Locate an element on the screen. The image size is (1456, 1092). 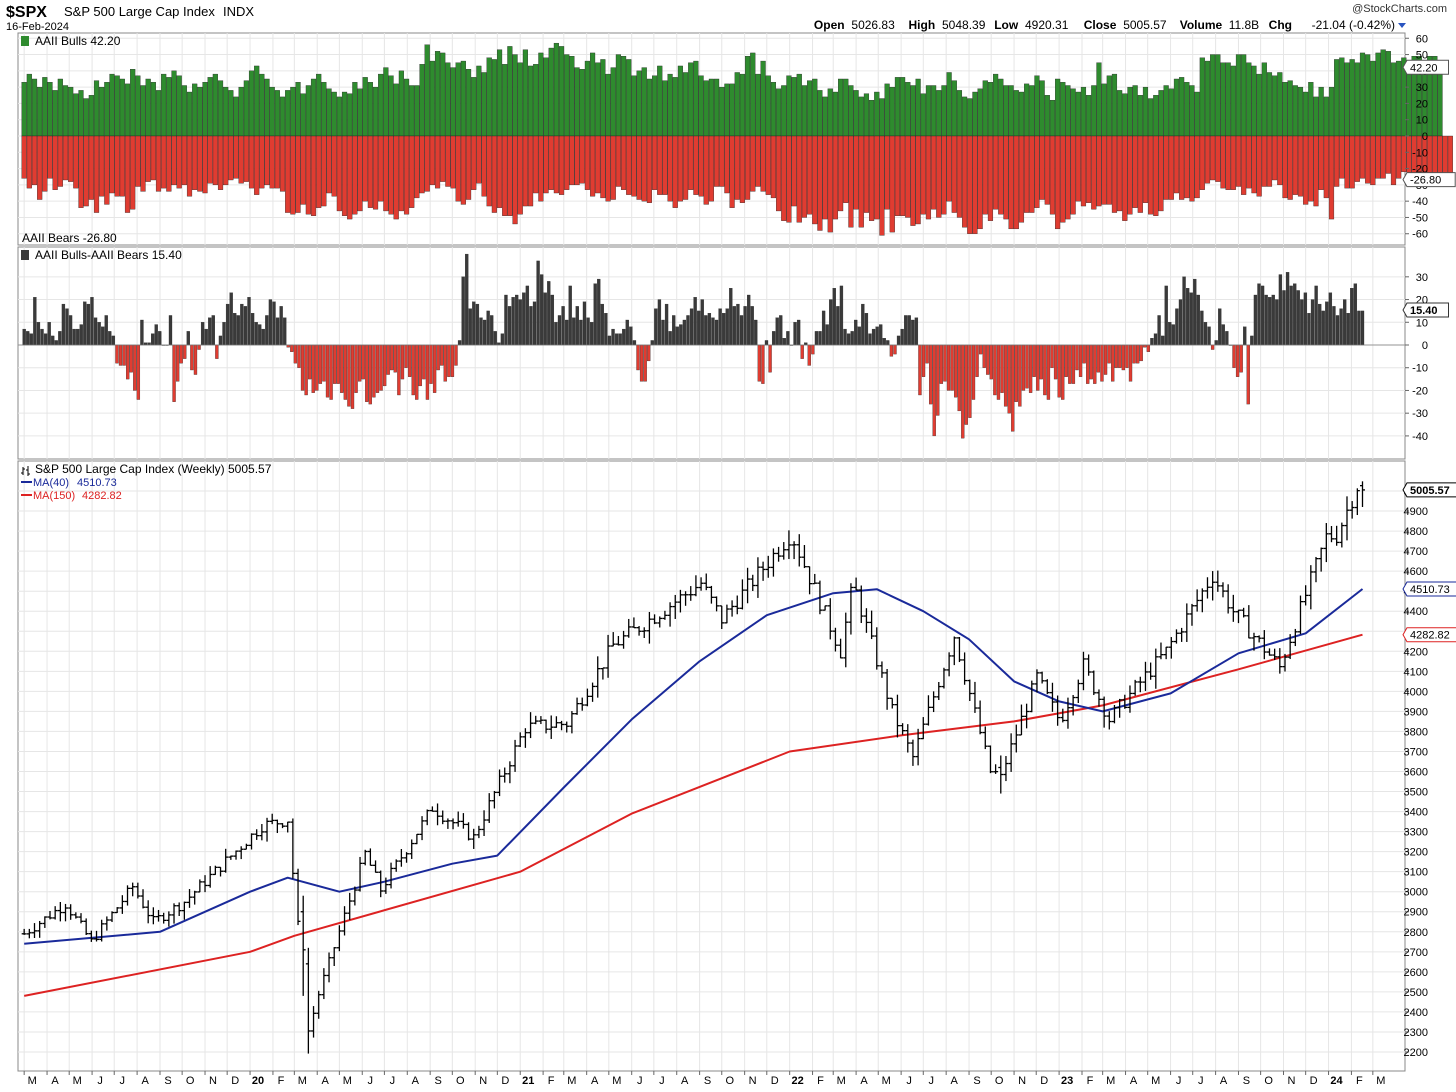
x-tick-month-label: M is located at coordinates (841, 1081).